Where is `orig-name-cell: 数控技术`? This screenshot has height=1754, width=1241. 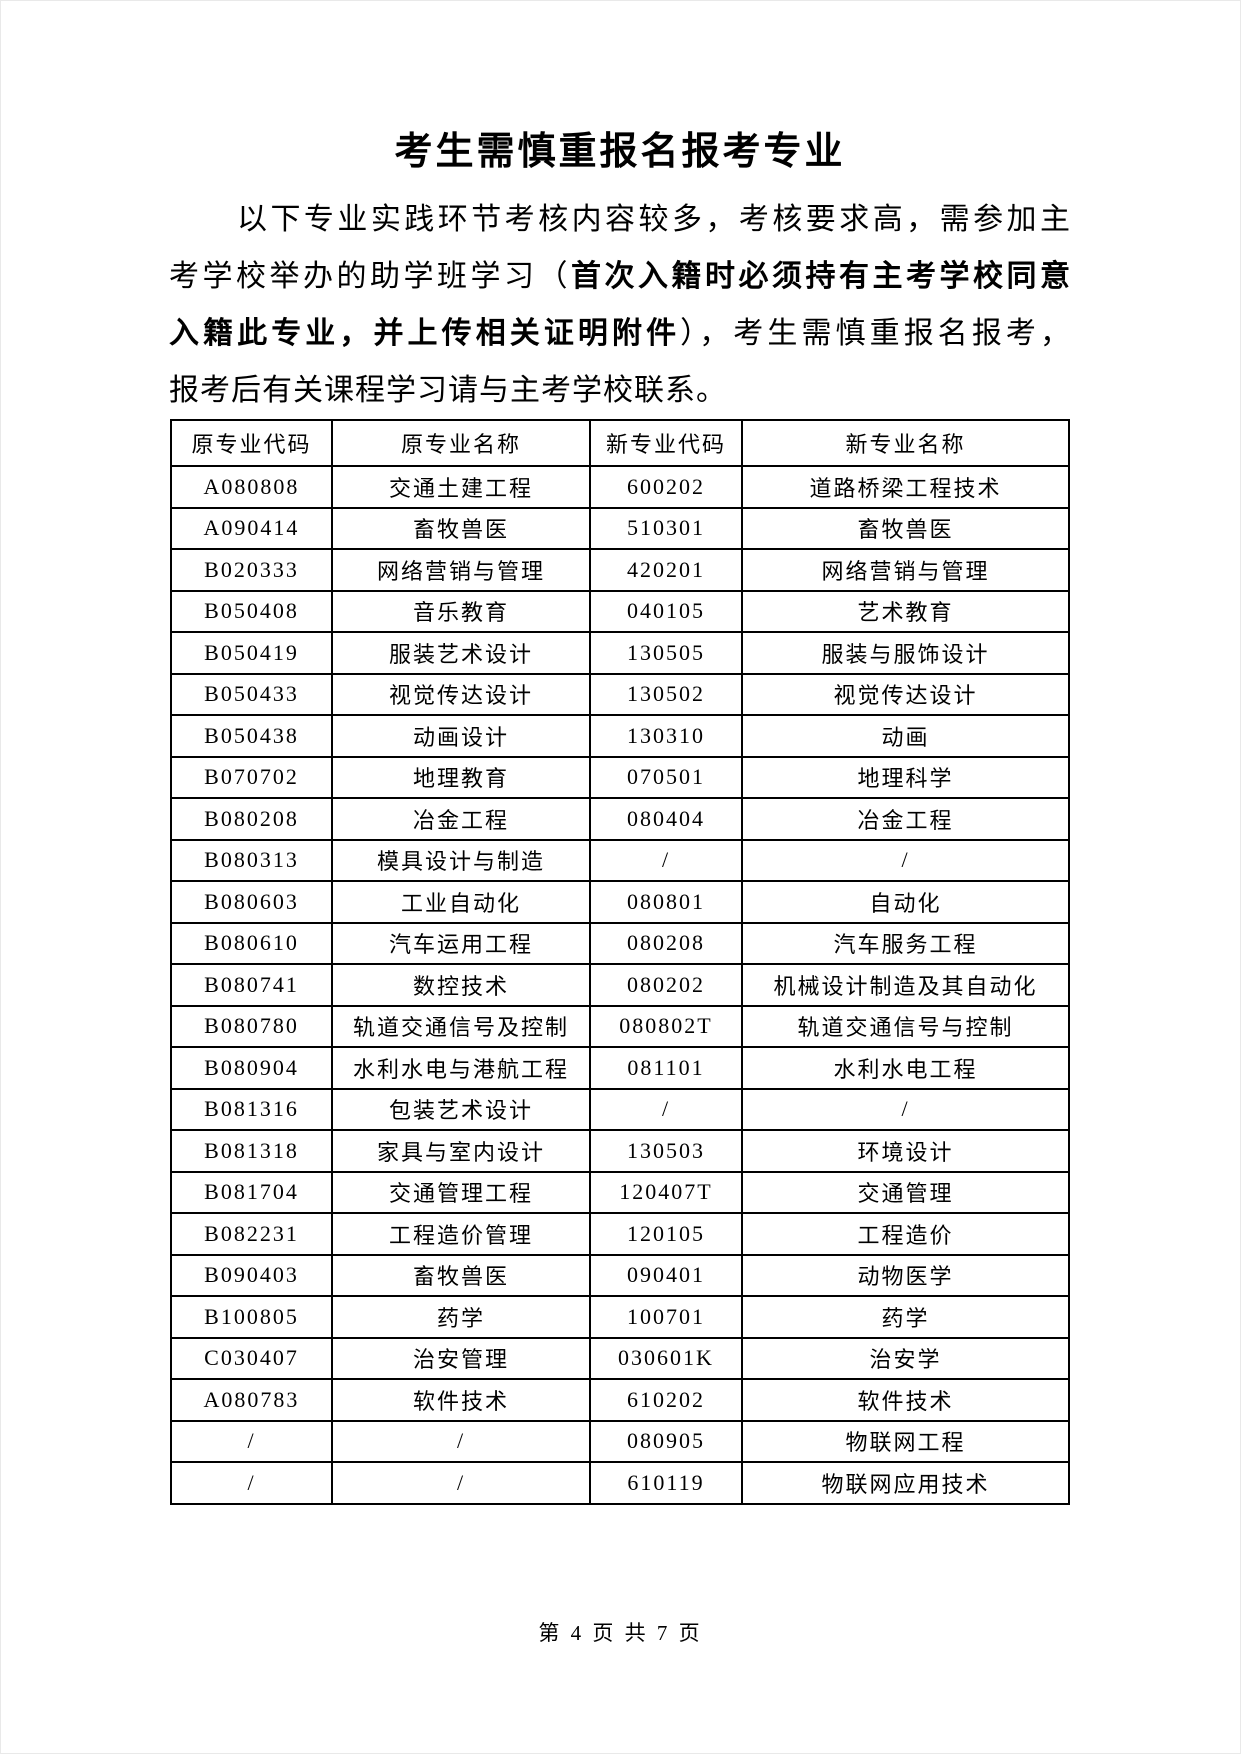 orig-name-cell: 数控技术 is located at coordinates (461, 985).